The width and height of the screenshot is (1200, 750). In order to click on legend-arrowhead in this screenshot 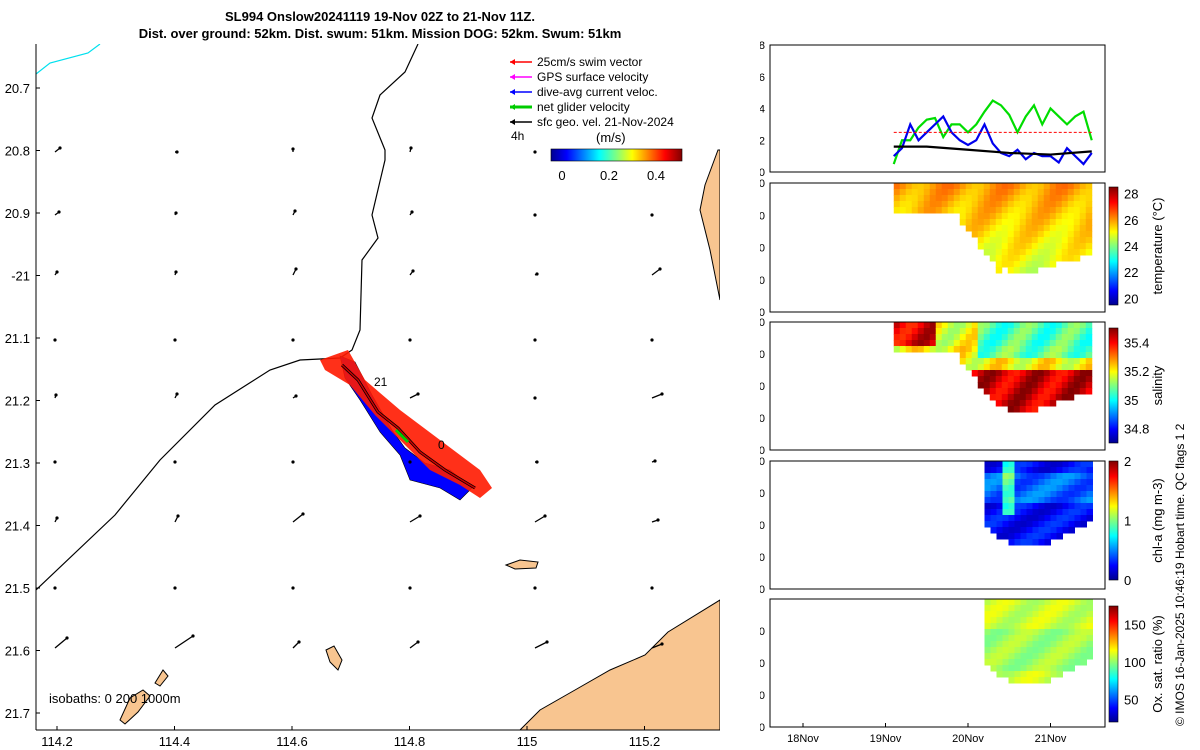, I will do `click(512, 107)`.